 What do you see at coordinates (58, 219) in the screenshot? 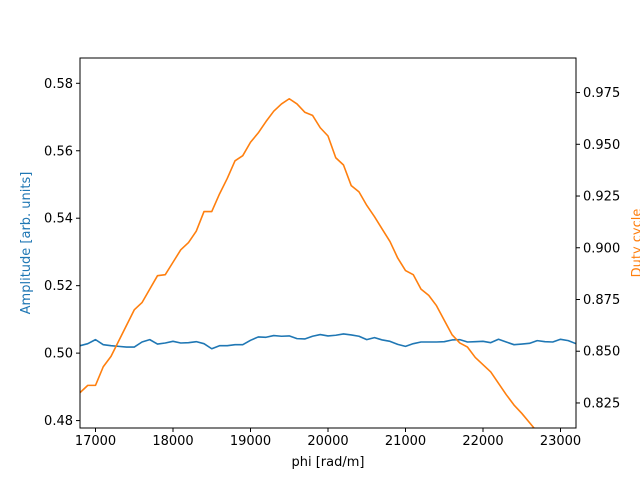
I see `left-y-tick-label: 0.54` at bounding box center [58, 219].